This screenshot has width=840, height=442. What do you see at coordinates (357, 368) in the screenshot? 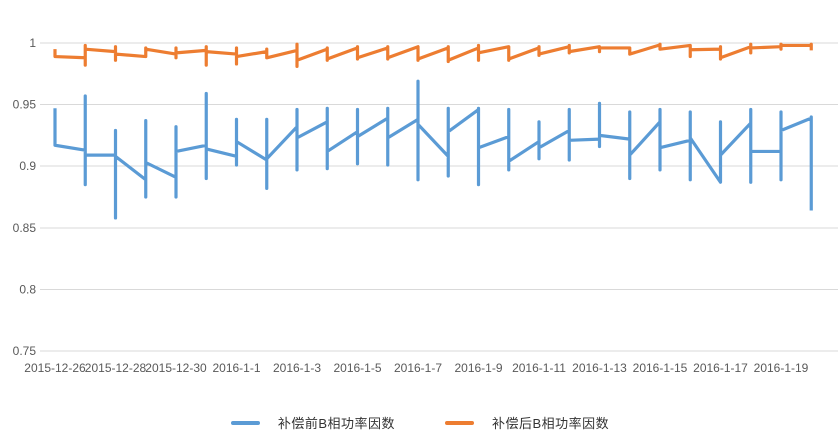
I see `x-tick-label: 2016-1-5` at bounding box center [357, 368].